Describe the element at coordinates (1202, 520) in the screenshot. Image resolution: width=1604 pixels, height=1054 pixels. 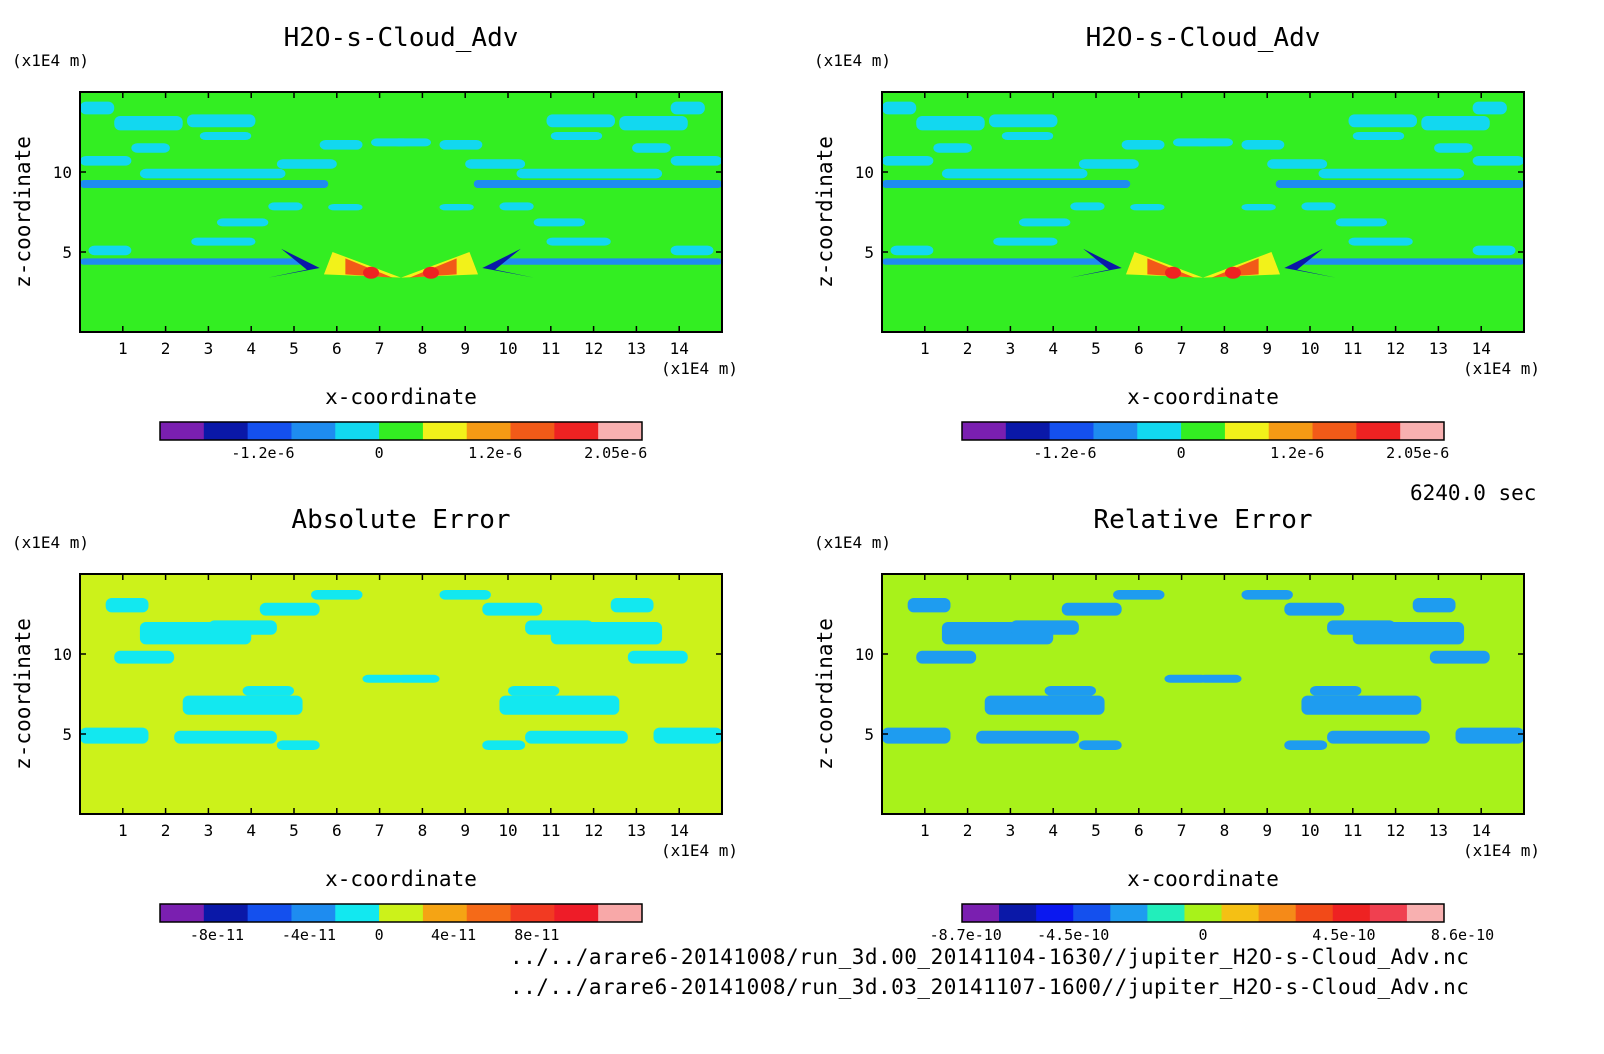
I see `chart-title: Relative Error` at that location.